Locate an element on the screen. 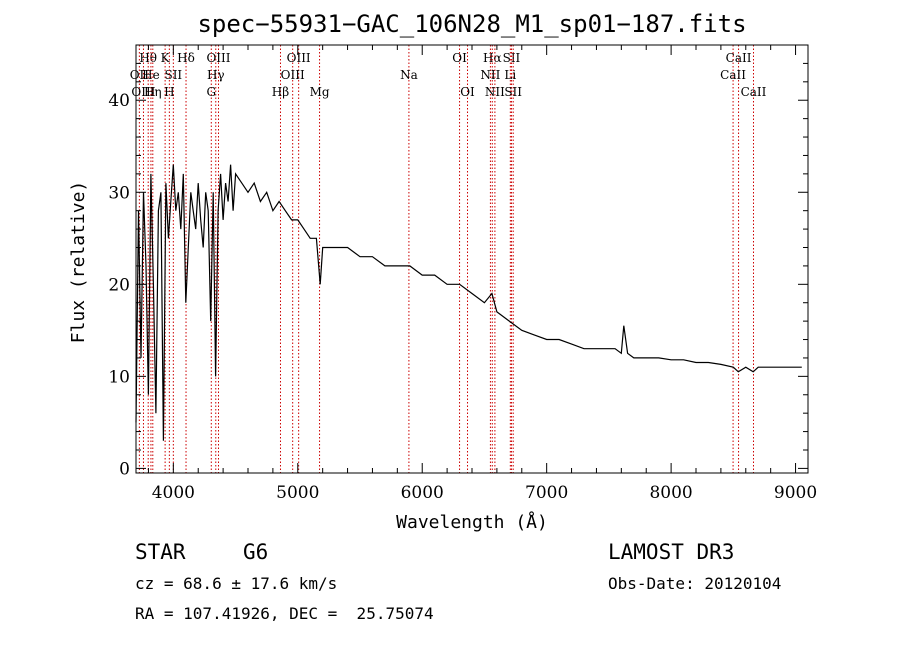 Image resolution: width=900 pixels, height=649 pixels. redshift-velocity: cz = 68.6 ± 17.6 km/s is located at coordinates (236, 583).